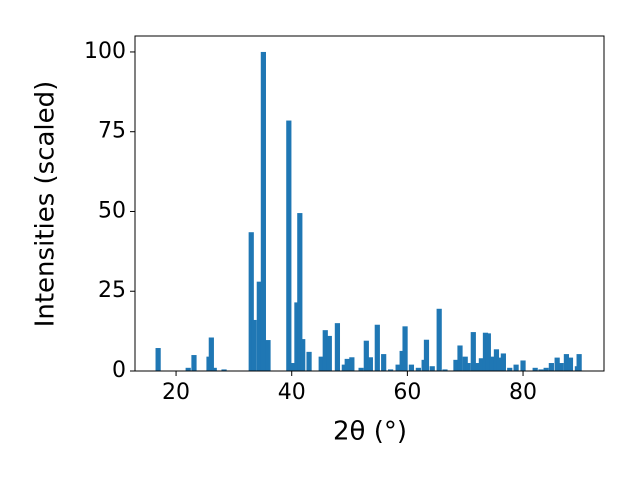  I want to click on y-tick-label: 75, so click(112, 131).